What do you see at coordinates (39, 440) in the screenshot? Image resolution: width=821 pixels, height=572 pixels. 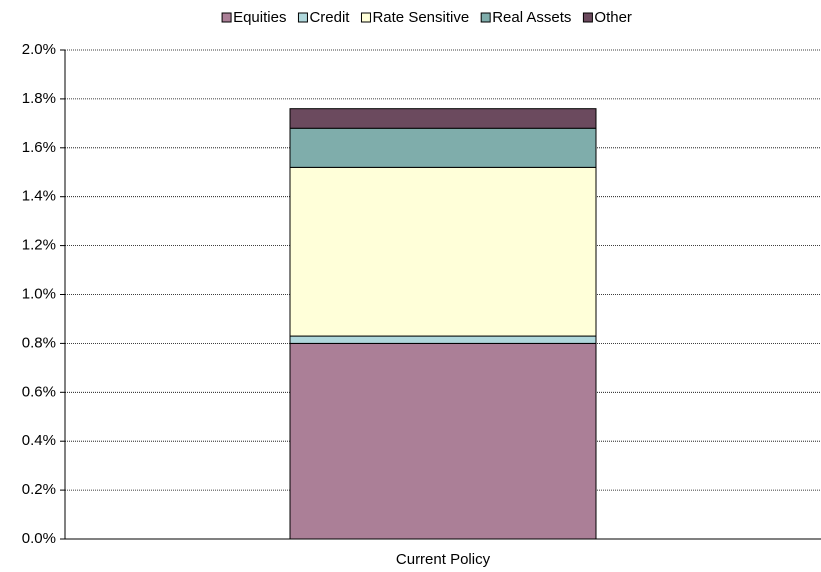 I see `y-tick-label: 0.4%` at bounding box center [39, 440].